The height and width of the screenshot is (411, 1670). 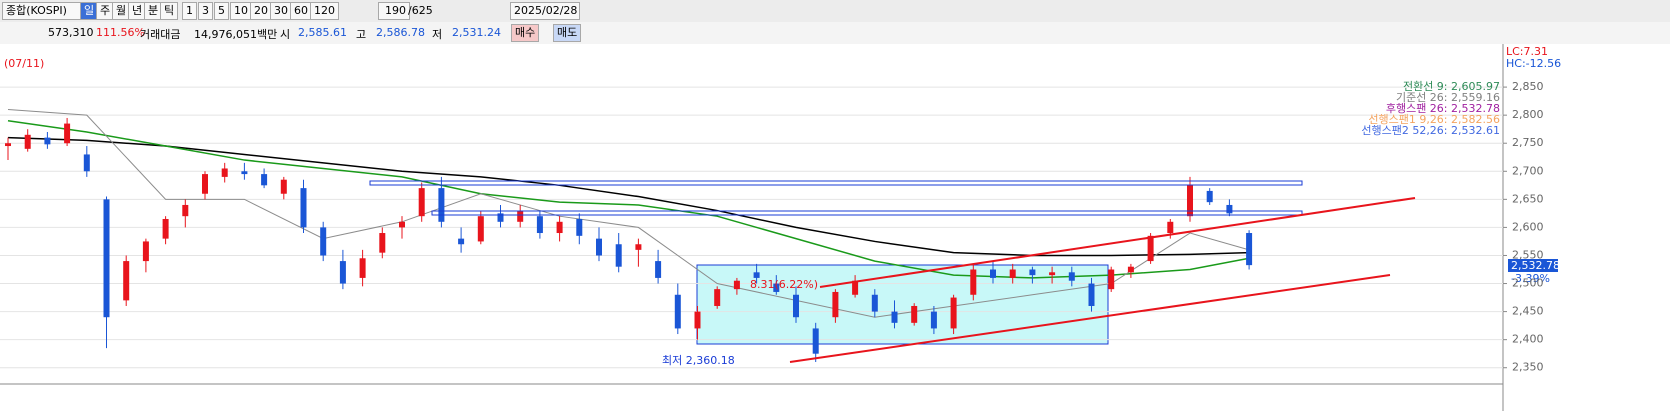 What do you see at coordinates (1528, 254) in the screenshot?
I see `y-tick-label: 2,550` at bounding box center [1528, 254].